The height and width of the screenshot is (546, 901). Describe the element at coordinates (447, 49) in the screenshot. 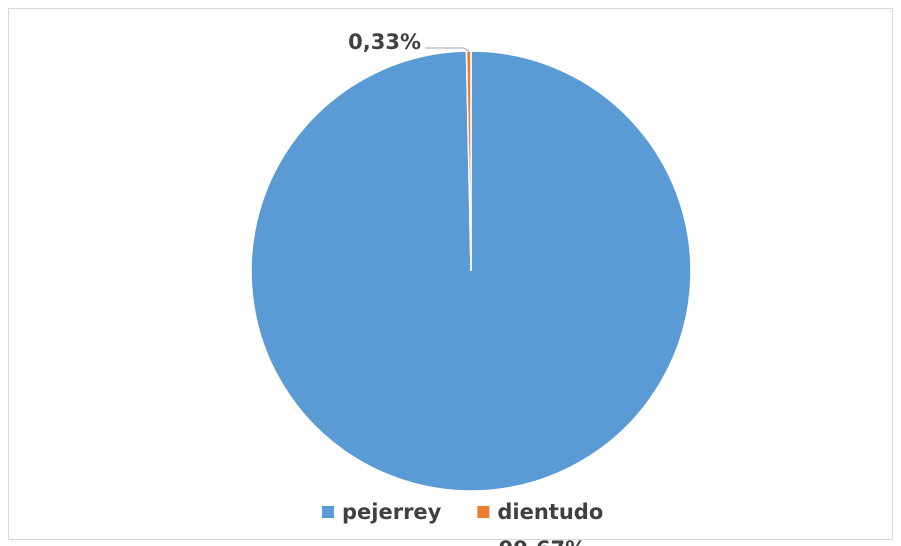

I see `leader-line` at that location.